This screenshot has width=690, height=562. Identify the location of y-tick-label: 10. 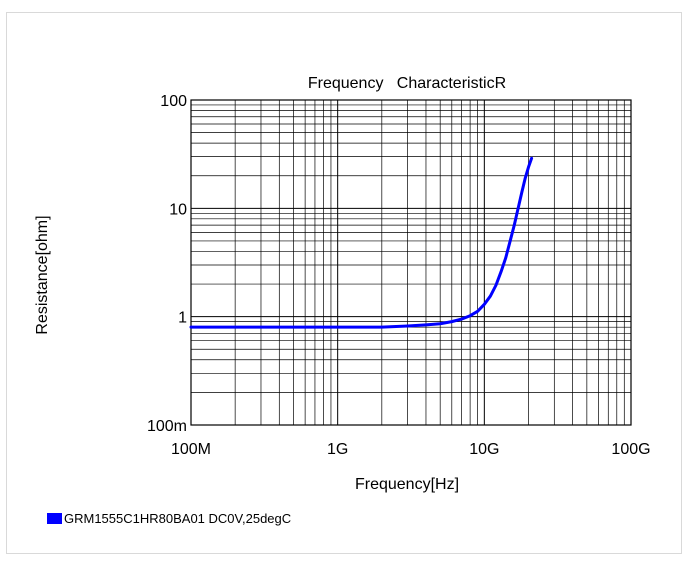
(178, 209).